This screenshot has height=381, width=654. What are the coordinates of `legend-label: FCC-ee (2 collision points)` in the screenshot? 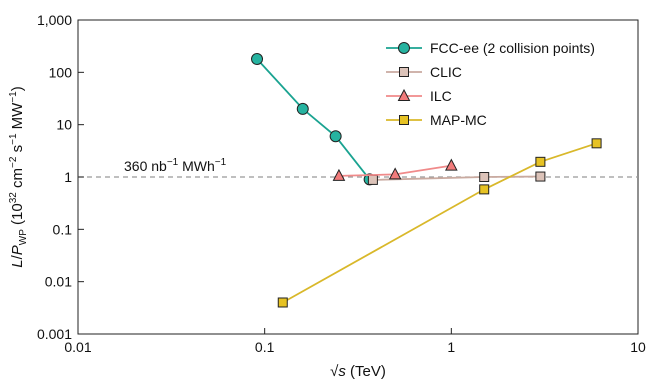 It's located at (512, 48).